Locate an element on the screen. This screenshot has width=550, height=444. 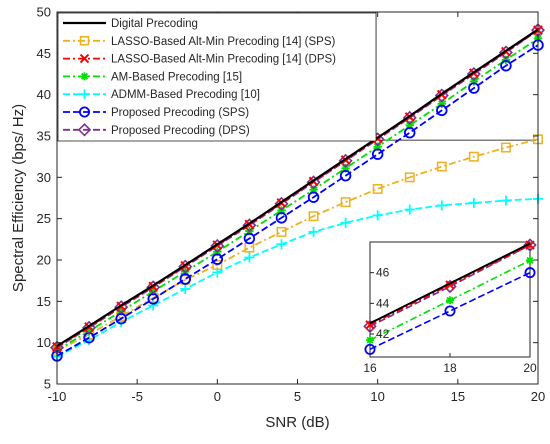
legend-entry: Proposed Precoding (DPS) is located at coordinates (156, 130).